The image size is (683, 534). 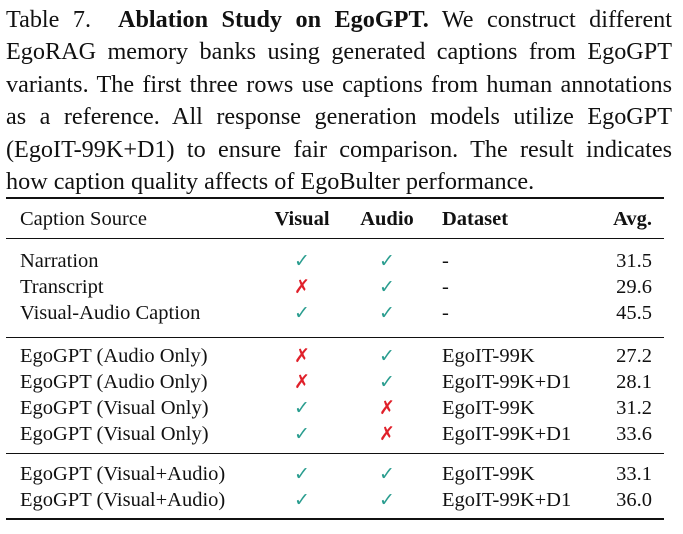 I want to click on row-avg: 28.1, so click(x=634, y=382).